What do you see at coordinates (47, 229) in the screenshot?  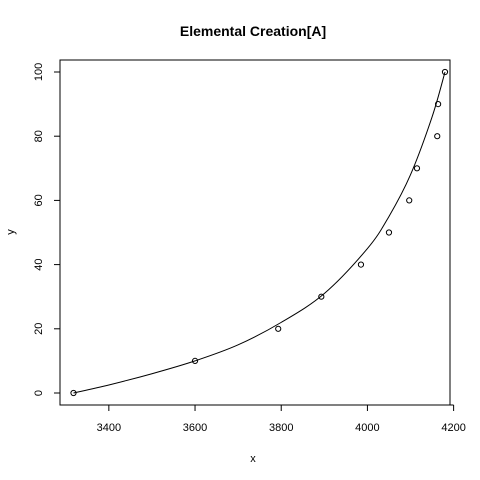 I see `y-axis: 0 20 40 60 80 100` at bounding box center [47, 229].